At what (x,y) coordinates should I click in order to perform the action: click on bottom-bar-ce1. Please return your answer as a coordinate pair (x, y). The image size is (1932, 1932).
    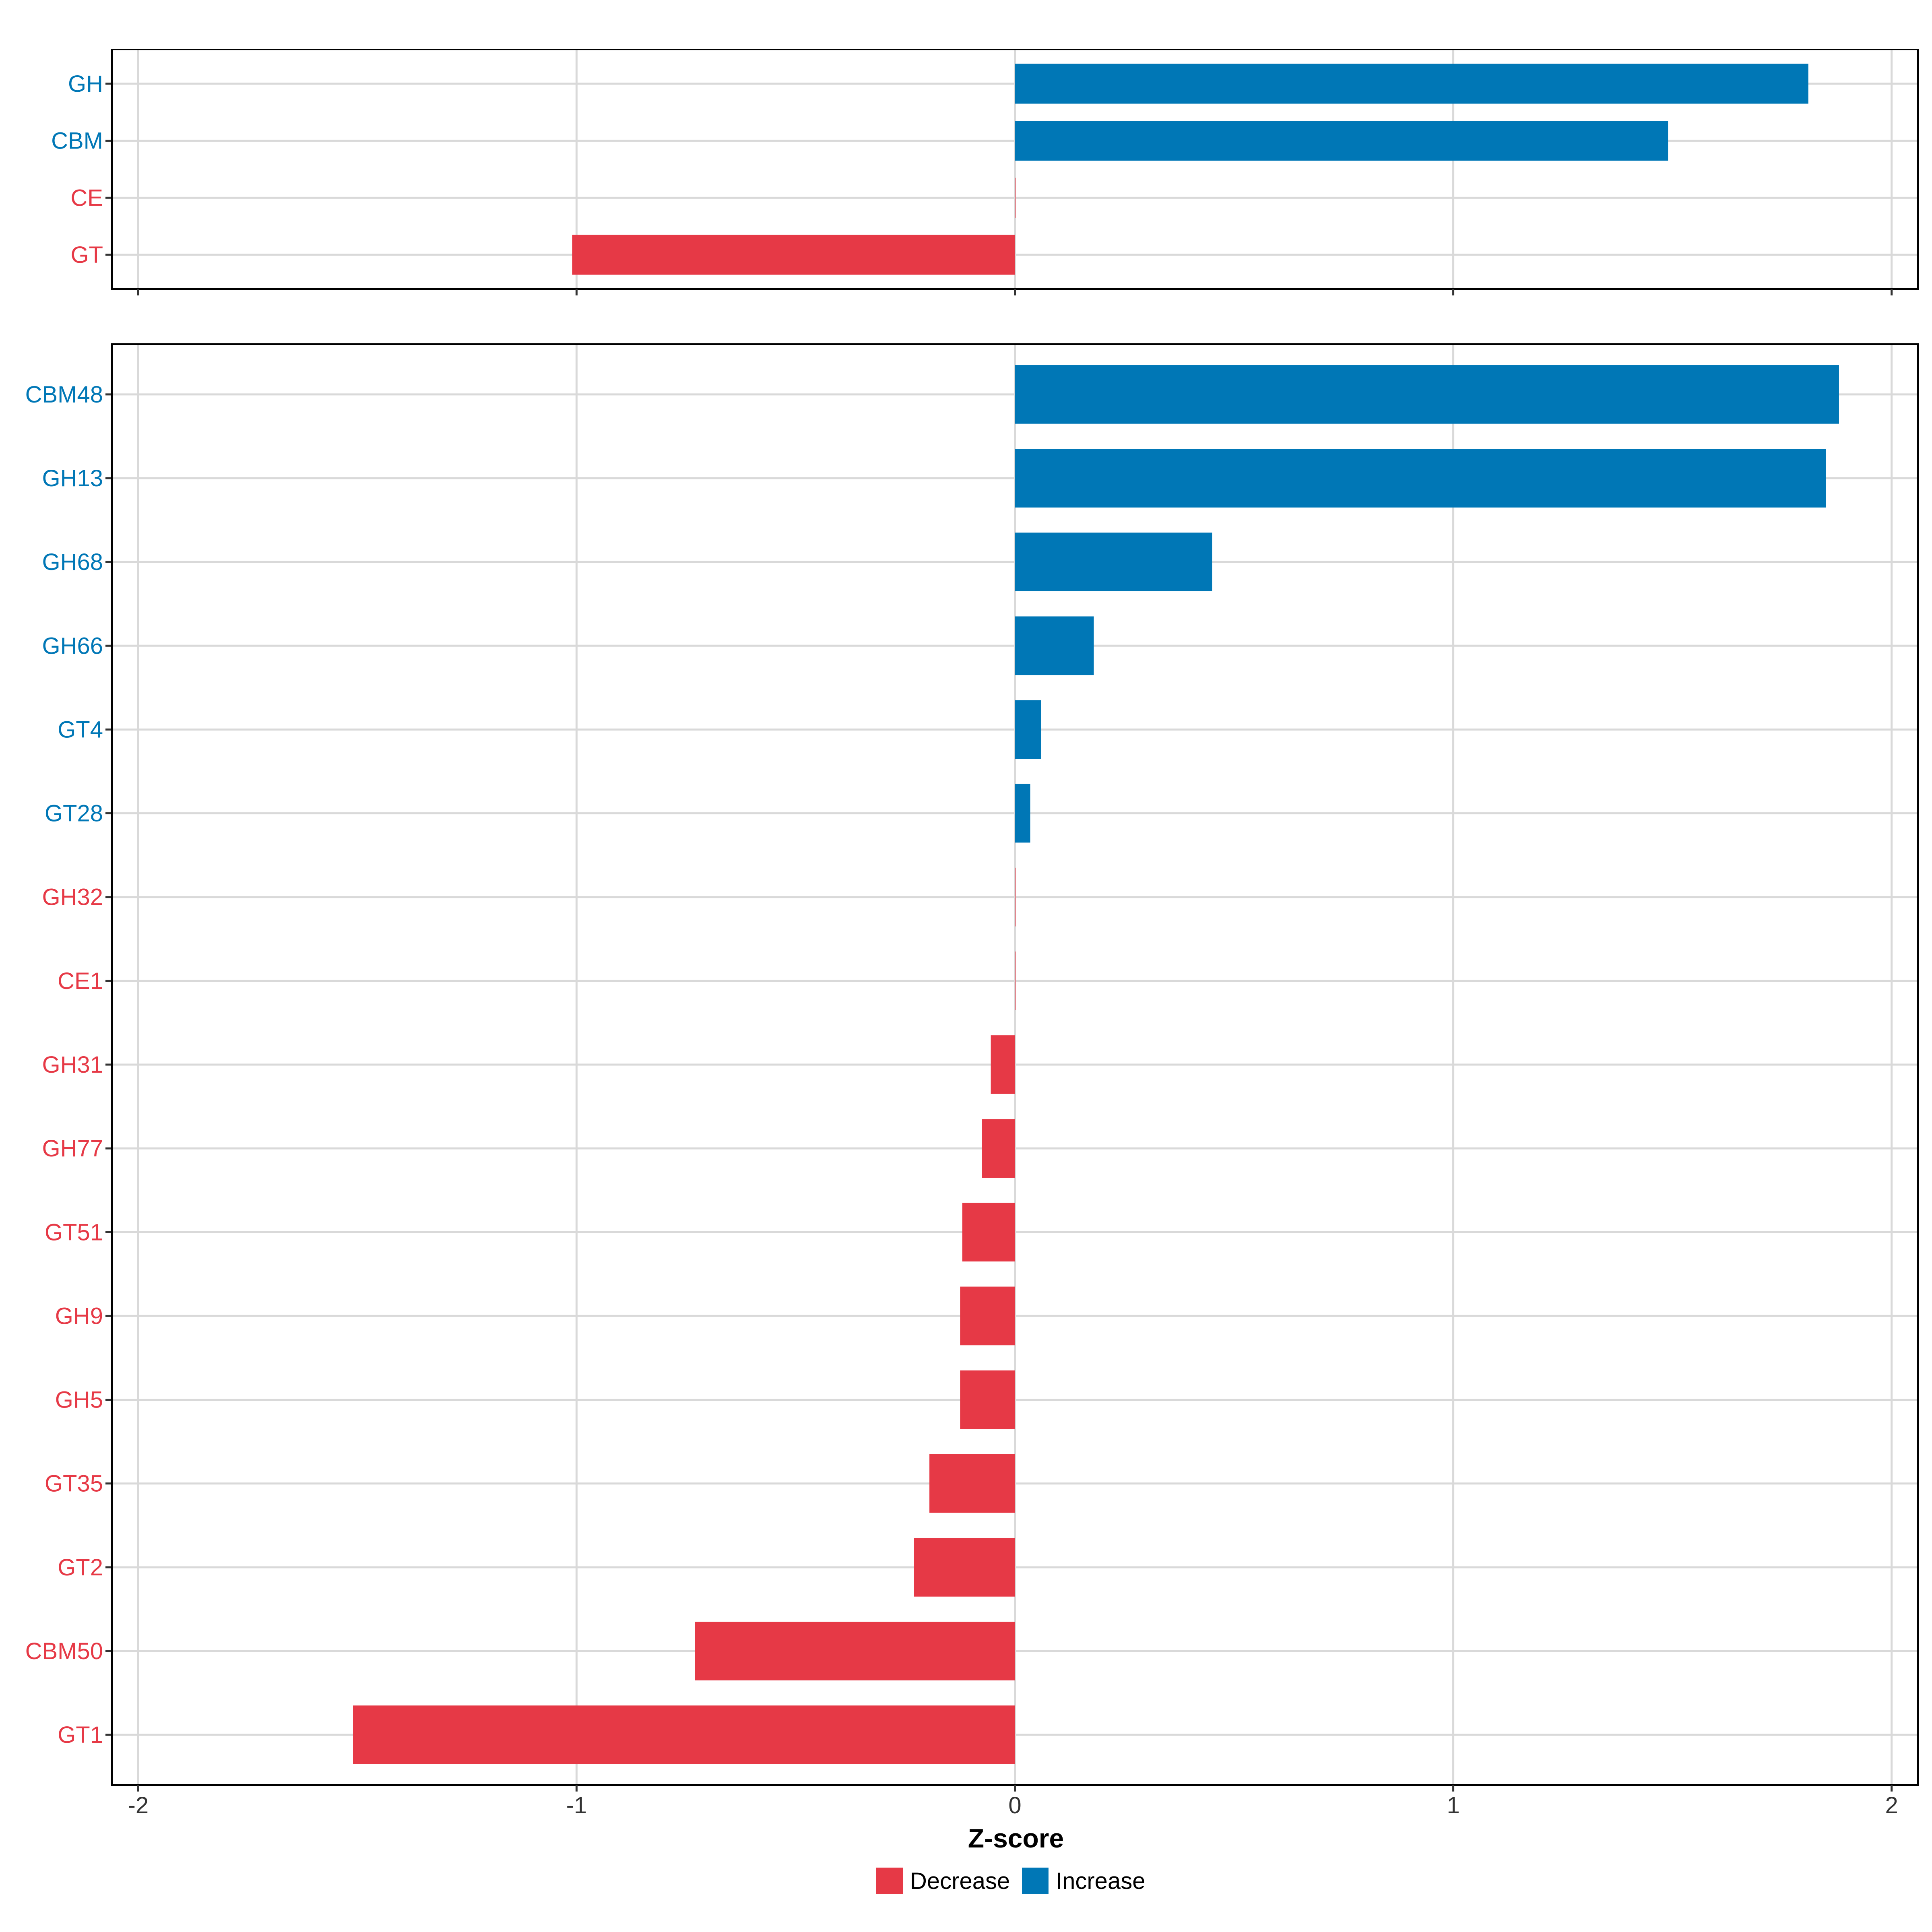
    Looking at the image, I should click on (1015, 981).